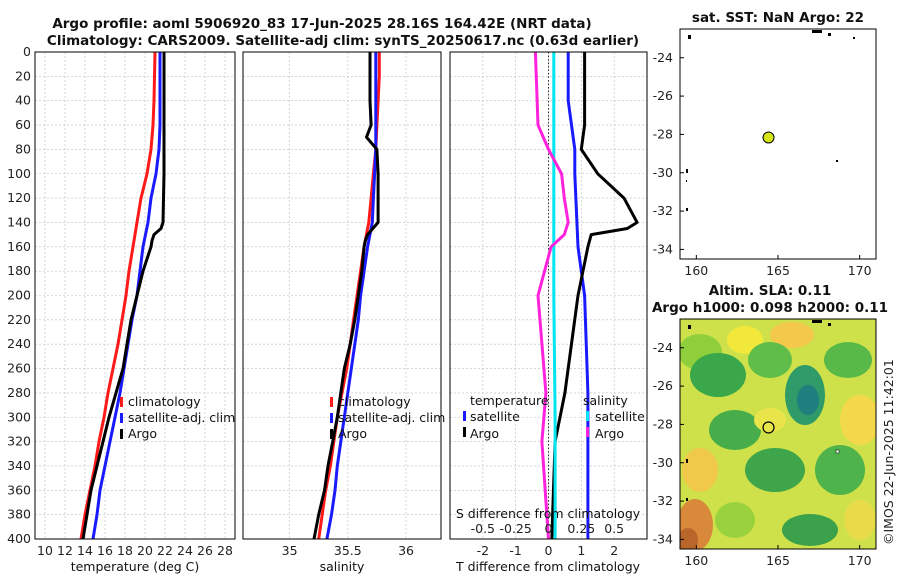  I want to click on s-tick-label: 0.25, so click(581, 528).